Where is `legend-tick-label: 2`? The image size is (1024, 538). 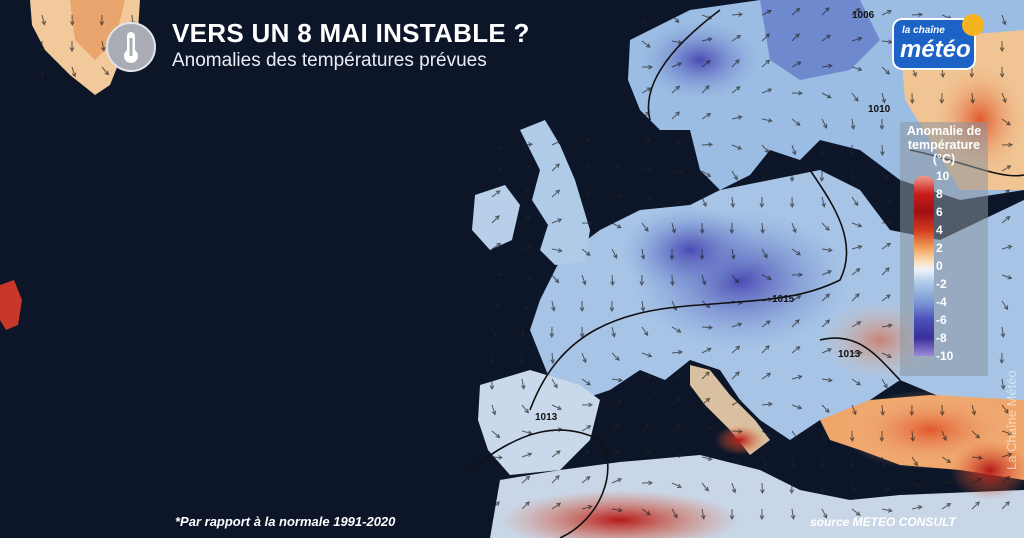
legend-tick-label: 2 is located at coordinates (939, 248).